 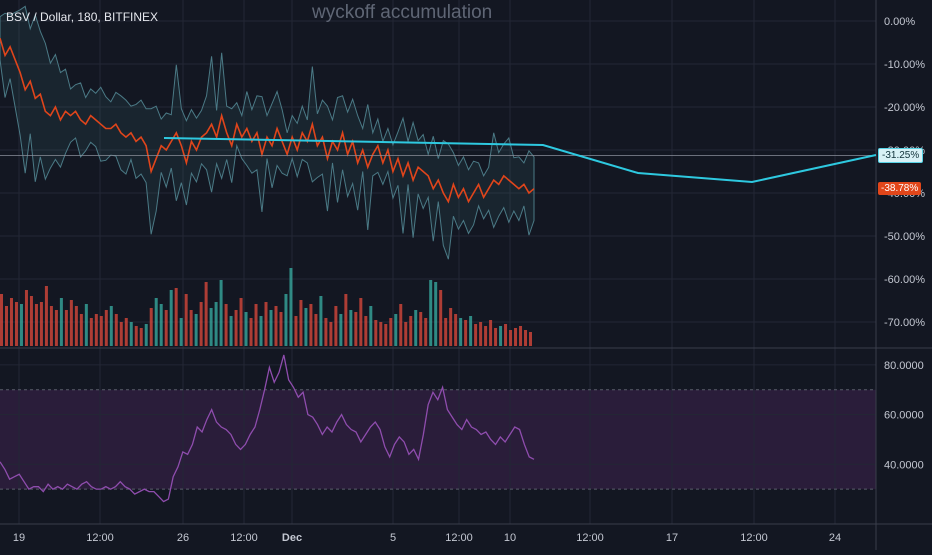 I want to click on projection-price-badge: -31.25%, so click(x=901, y=155).